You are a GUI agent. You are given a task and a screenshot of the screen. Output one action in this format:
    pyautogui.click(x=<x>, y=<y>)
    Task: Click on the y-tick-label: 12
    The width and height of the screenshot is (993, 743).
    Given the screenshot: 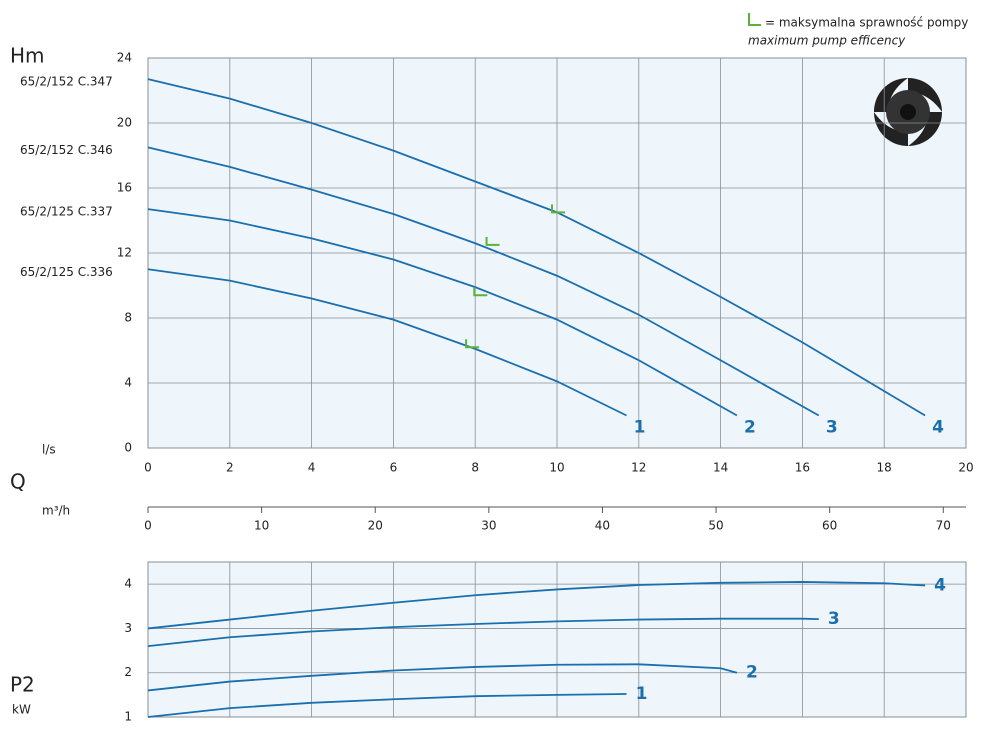 What is the action you would take?
    pyautogui.click(x=124, y=253)
    